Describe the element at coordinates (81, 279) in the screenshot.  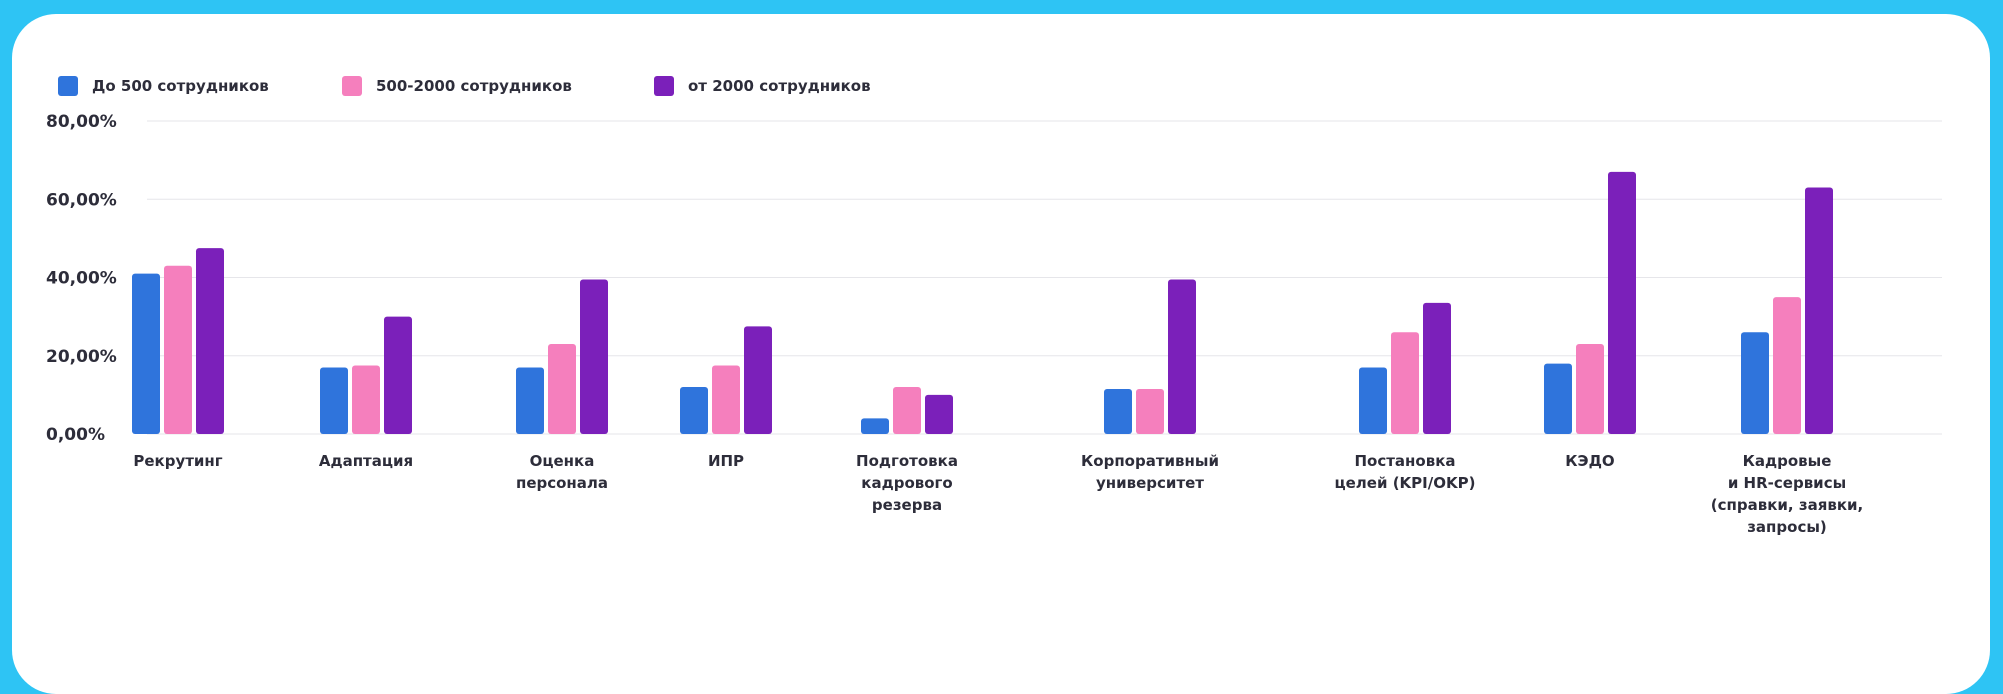
I see `y-tick-label: 40,00%` at that location.